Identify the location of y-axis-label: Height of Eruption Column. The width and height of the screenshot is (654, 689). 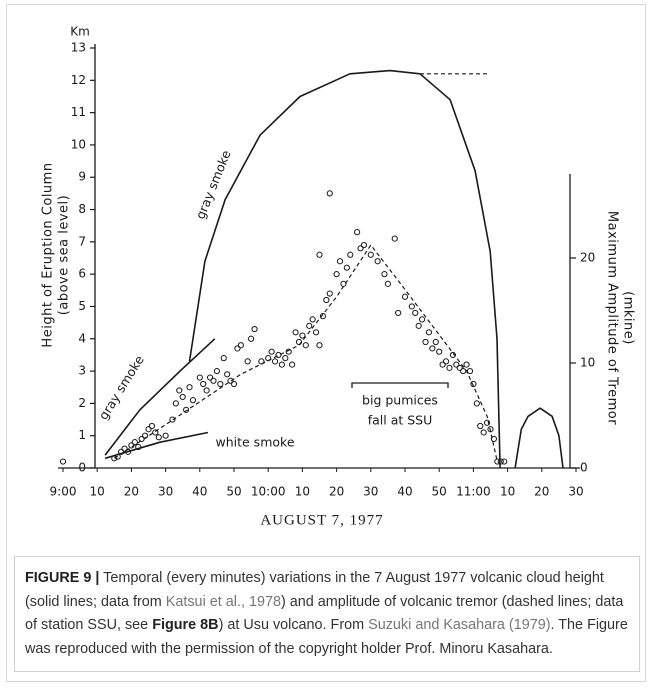
(48, 254).